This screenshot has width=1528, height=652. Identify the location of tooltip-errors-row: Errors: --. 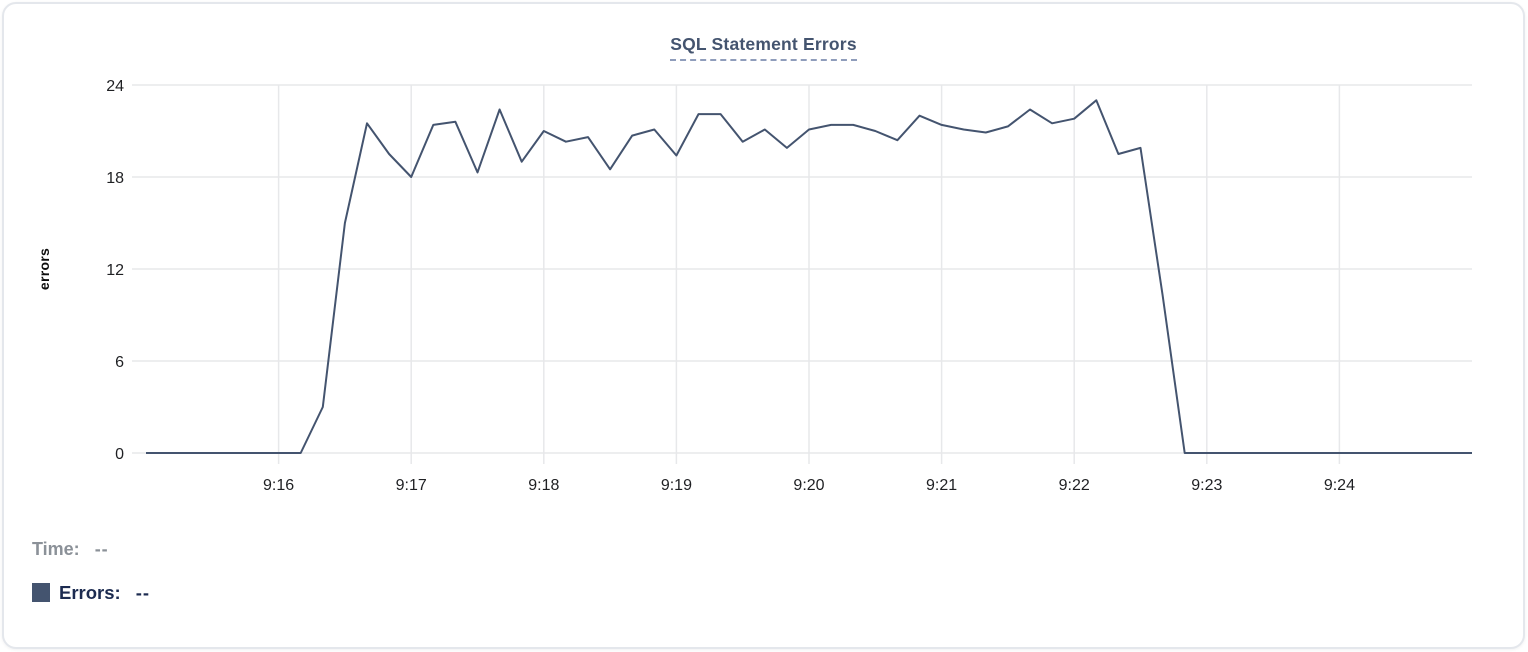
(91, 593).